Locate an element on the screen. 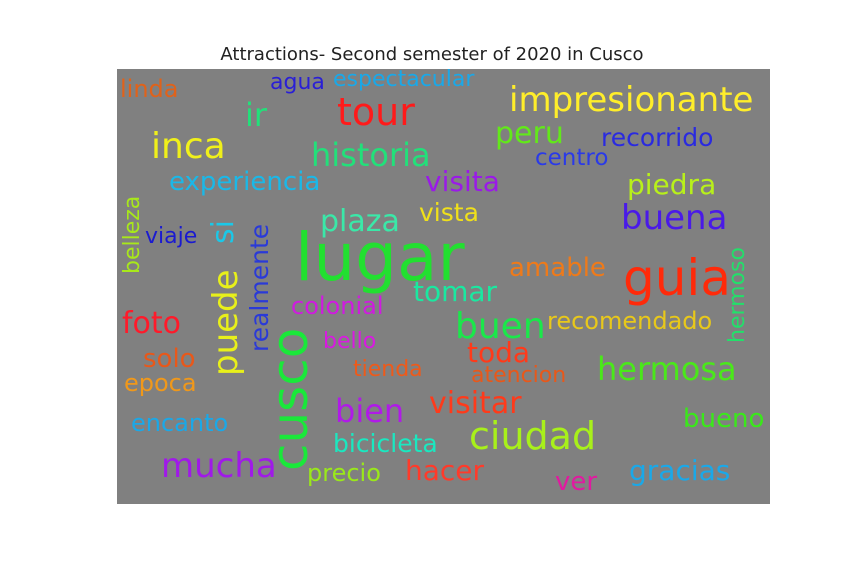 The height and width of the screenshot is (576, 864). word-hacer: hacer is located at coordinates (445, 470).